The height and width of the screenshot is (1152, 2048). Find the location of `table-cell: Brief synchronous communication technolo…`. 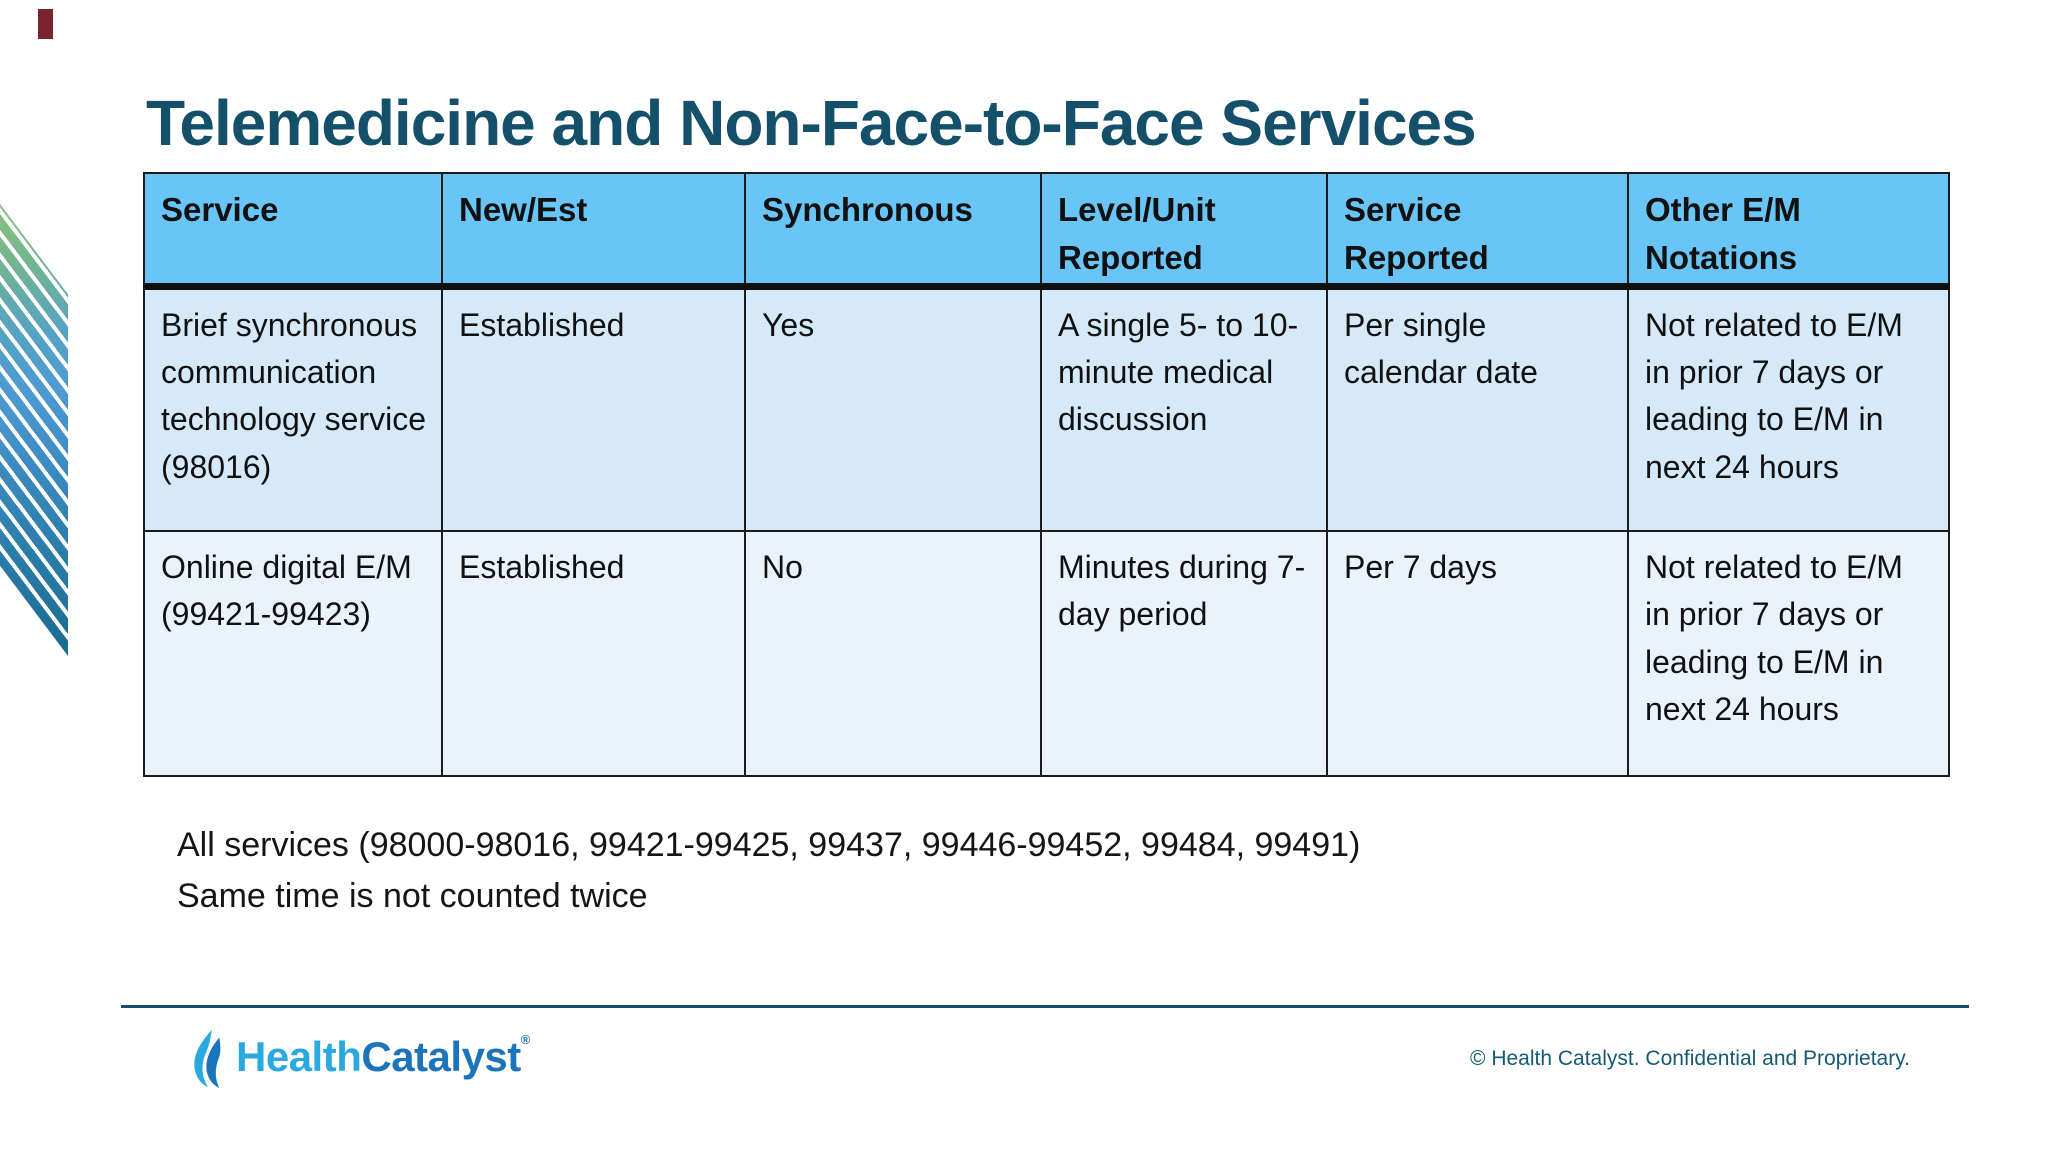

table-cell: Brief synchronous communication technolo… is located at coordinates (293, 408).